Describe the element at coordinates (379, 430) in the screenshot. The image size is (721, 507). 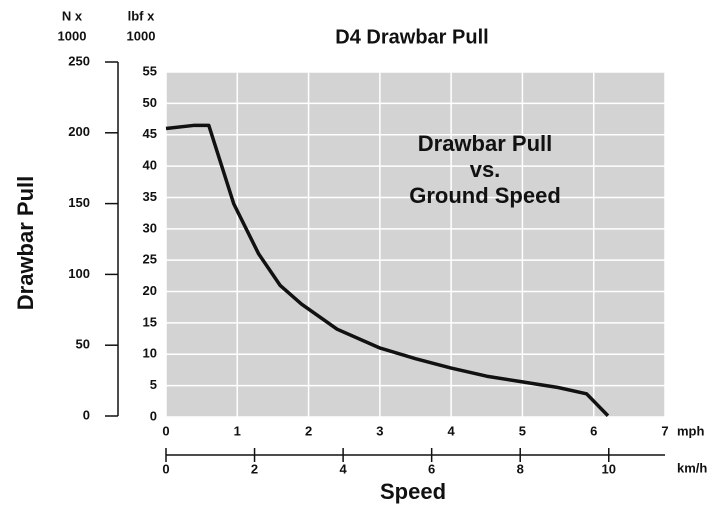
I see `x-tick-label: 3` at that location.